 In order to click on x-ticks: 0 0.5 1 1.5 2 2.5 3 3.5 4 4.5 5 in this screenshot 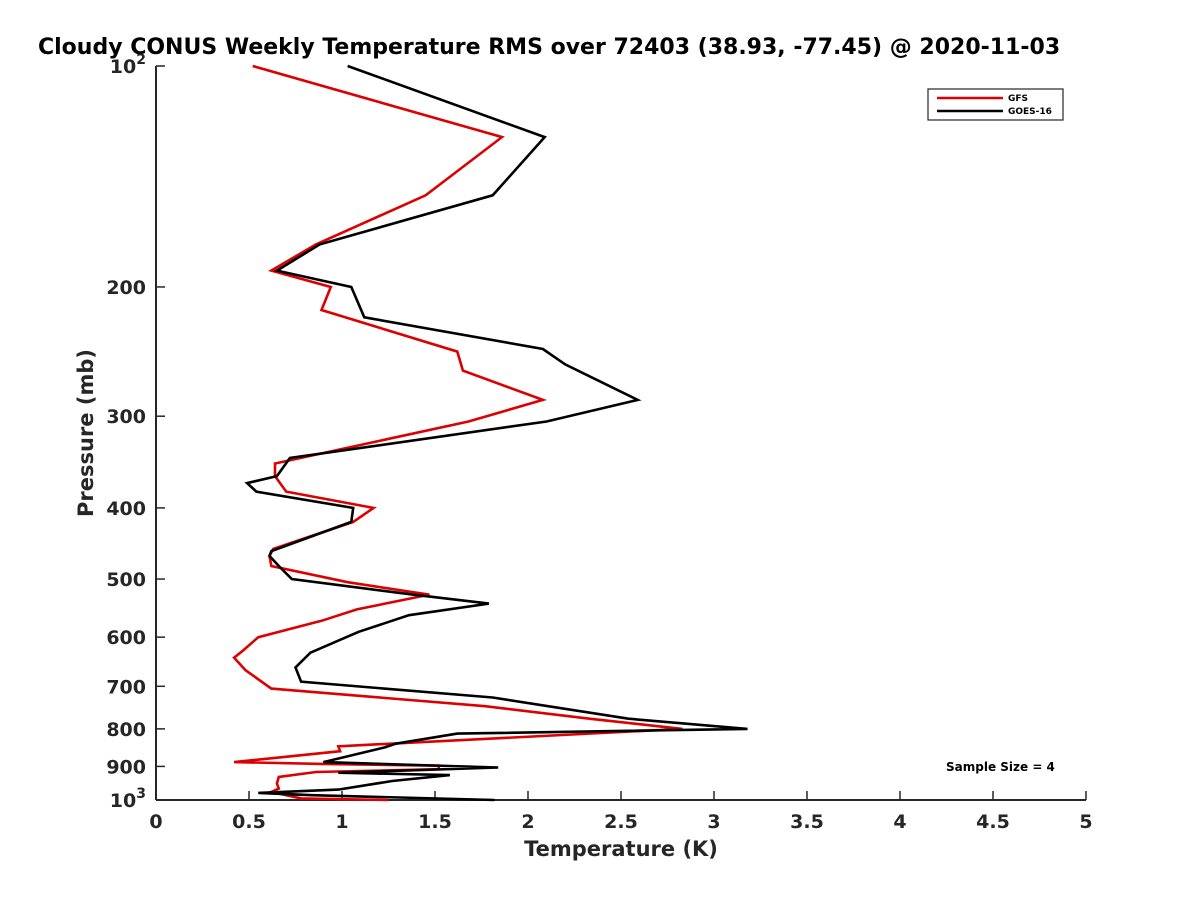, I will do `click(621, 812)`.